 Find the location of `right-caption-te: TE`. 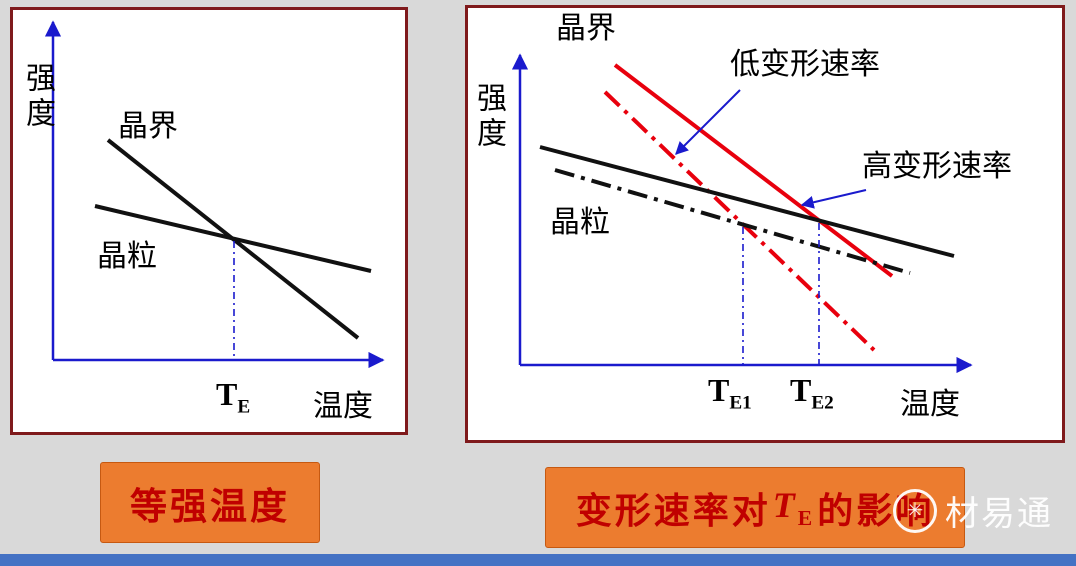

right-caption-te: TE is located at coordinates (794, 507).